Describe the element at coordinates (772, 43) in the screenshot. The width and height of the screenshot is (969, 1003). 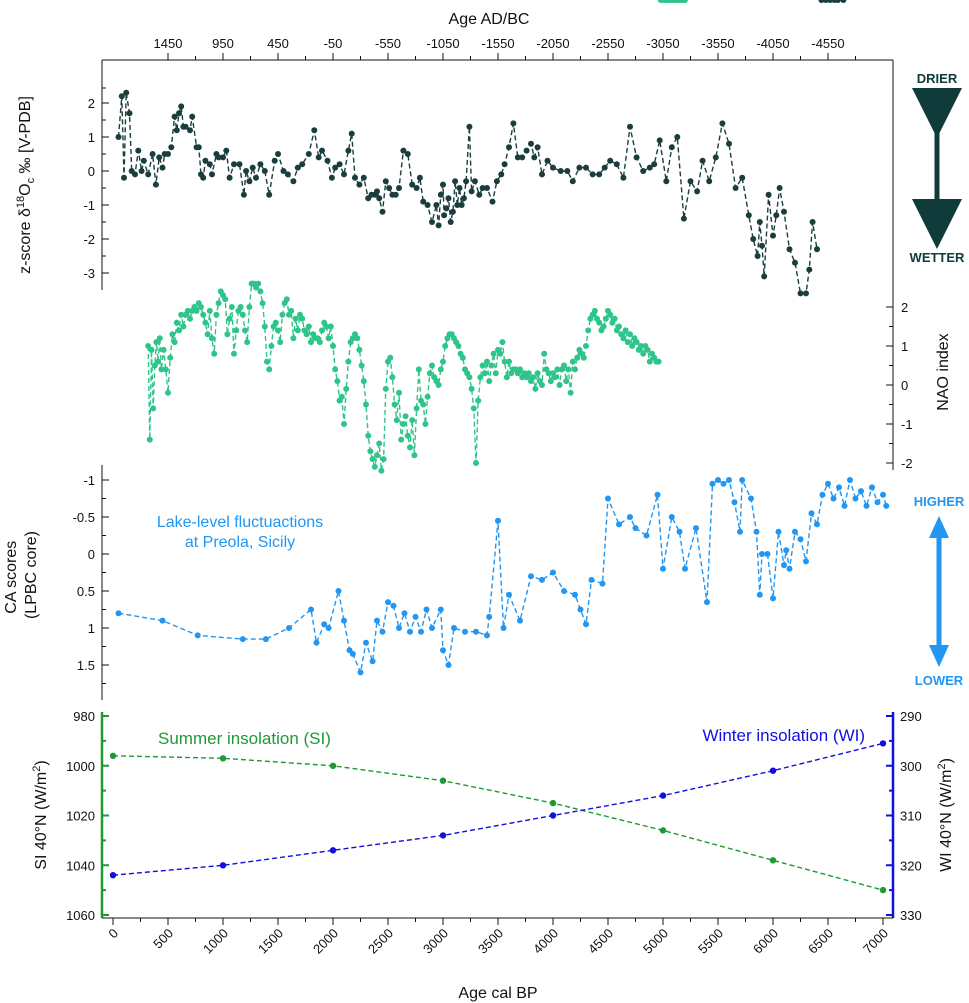
I see `top-axis-tick-label: -4050` at that location.